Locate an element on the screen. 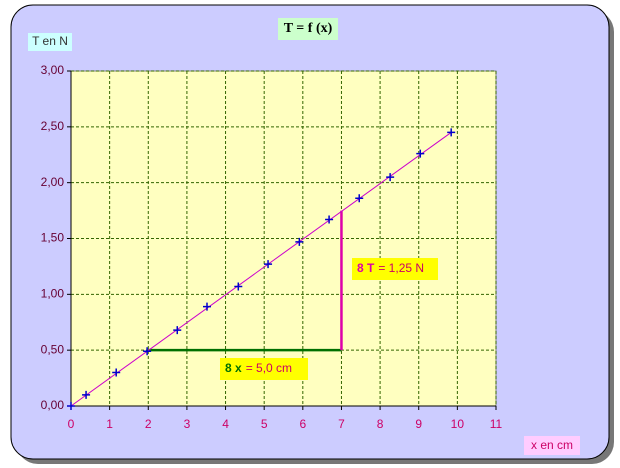 The height and width of the screenshot is (468, 620). x-tick-label: 11 is located at coordinates (496, 424).